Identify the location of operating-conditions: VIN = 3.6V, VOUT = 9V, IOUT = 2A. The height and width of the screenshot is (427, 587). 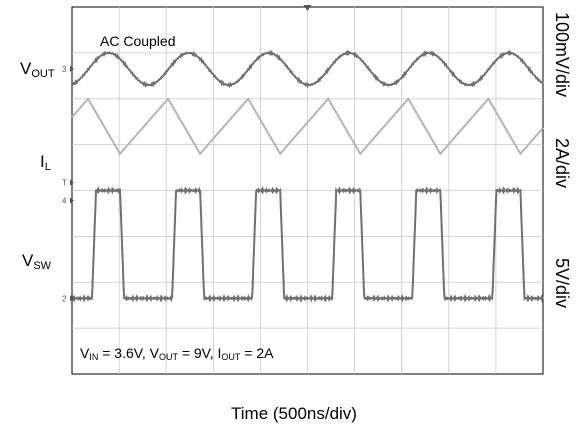
(177, 353).